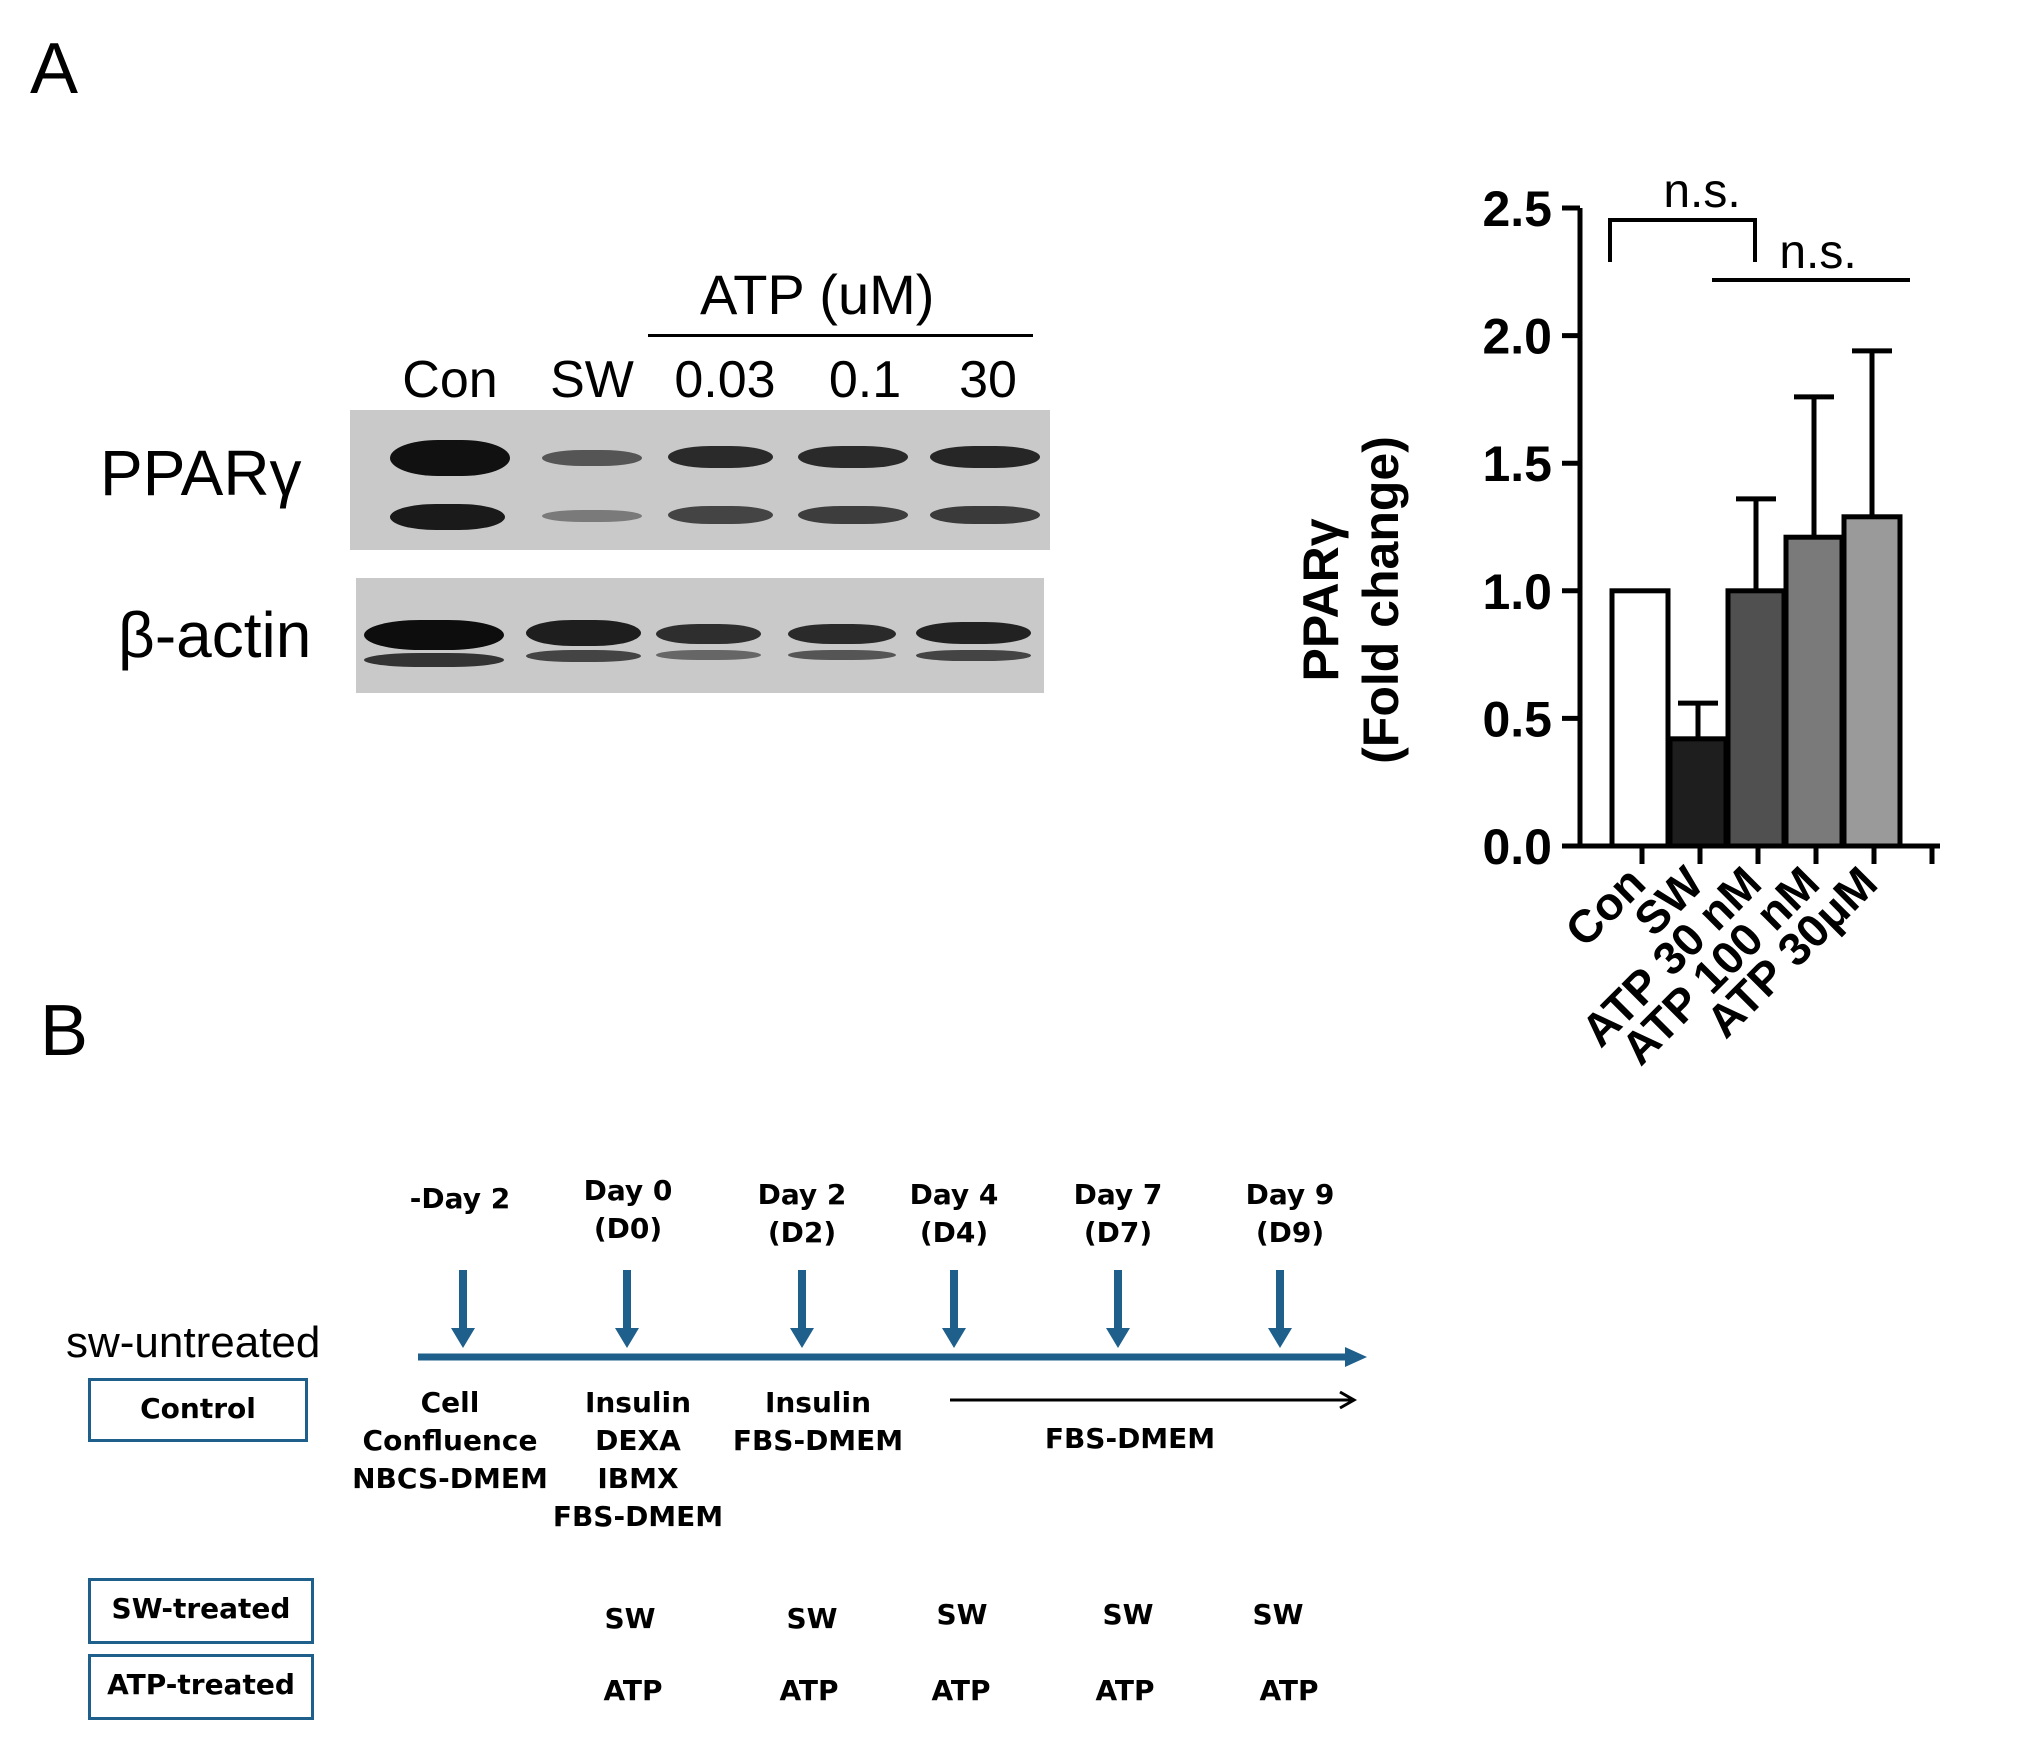  Describe the element at coordinates (1517, 847) in the screenshot. I see `y-tick-label: 0.0` at that location.